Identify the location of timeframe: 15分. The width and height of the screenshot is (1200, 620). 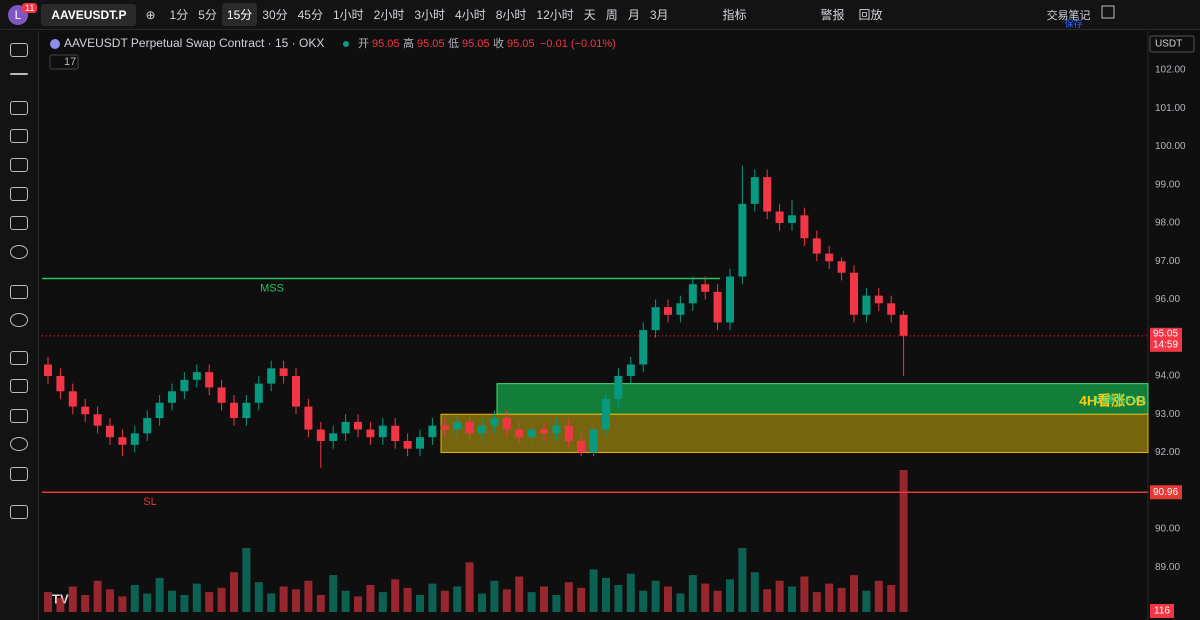
(239, 14).